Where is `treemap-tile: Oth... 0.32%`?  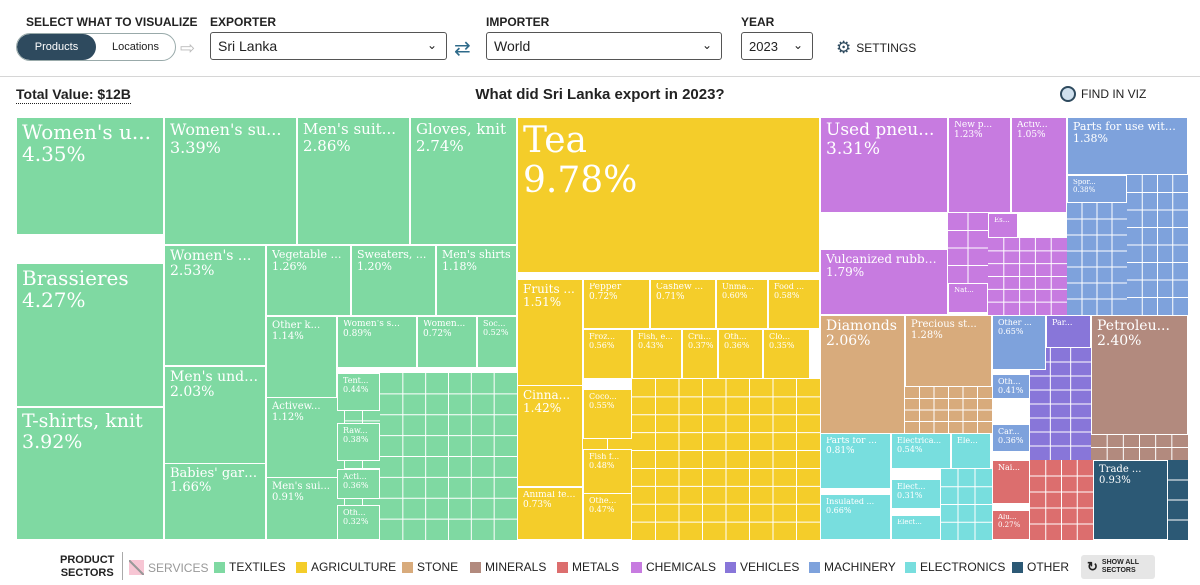 treemap-tile: Oth... 0.32% is located at coordinates (358, 522).